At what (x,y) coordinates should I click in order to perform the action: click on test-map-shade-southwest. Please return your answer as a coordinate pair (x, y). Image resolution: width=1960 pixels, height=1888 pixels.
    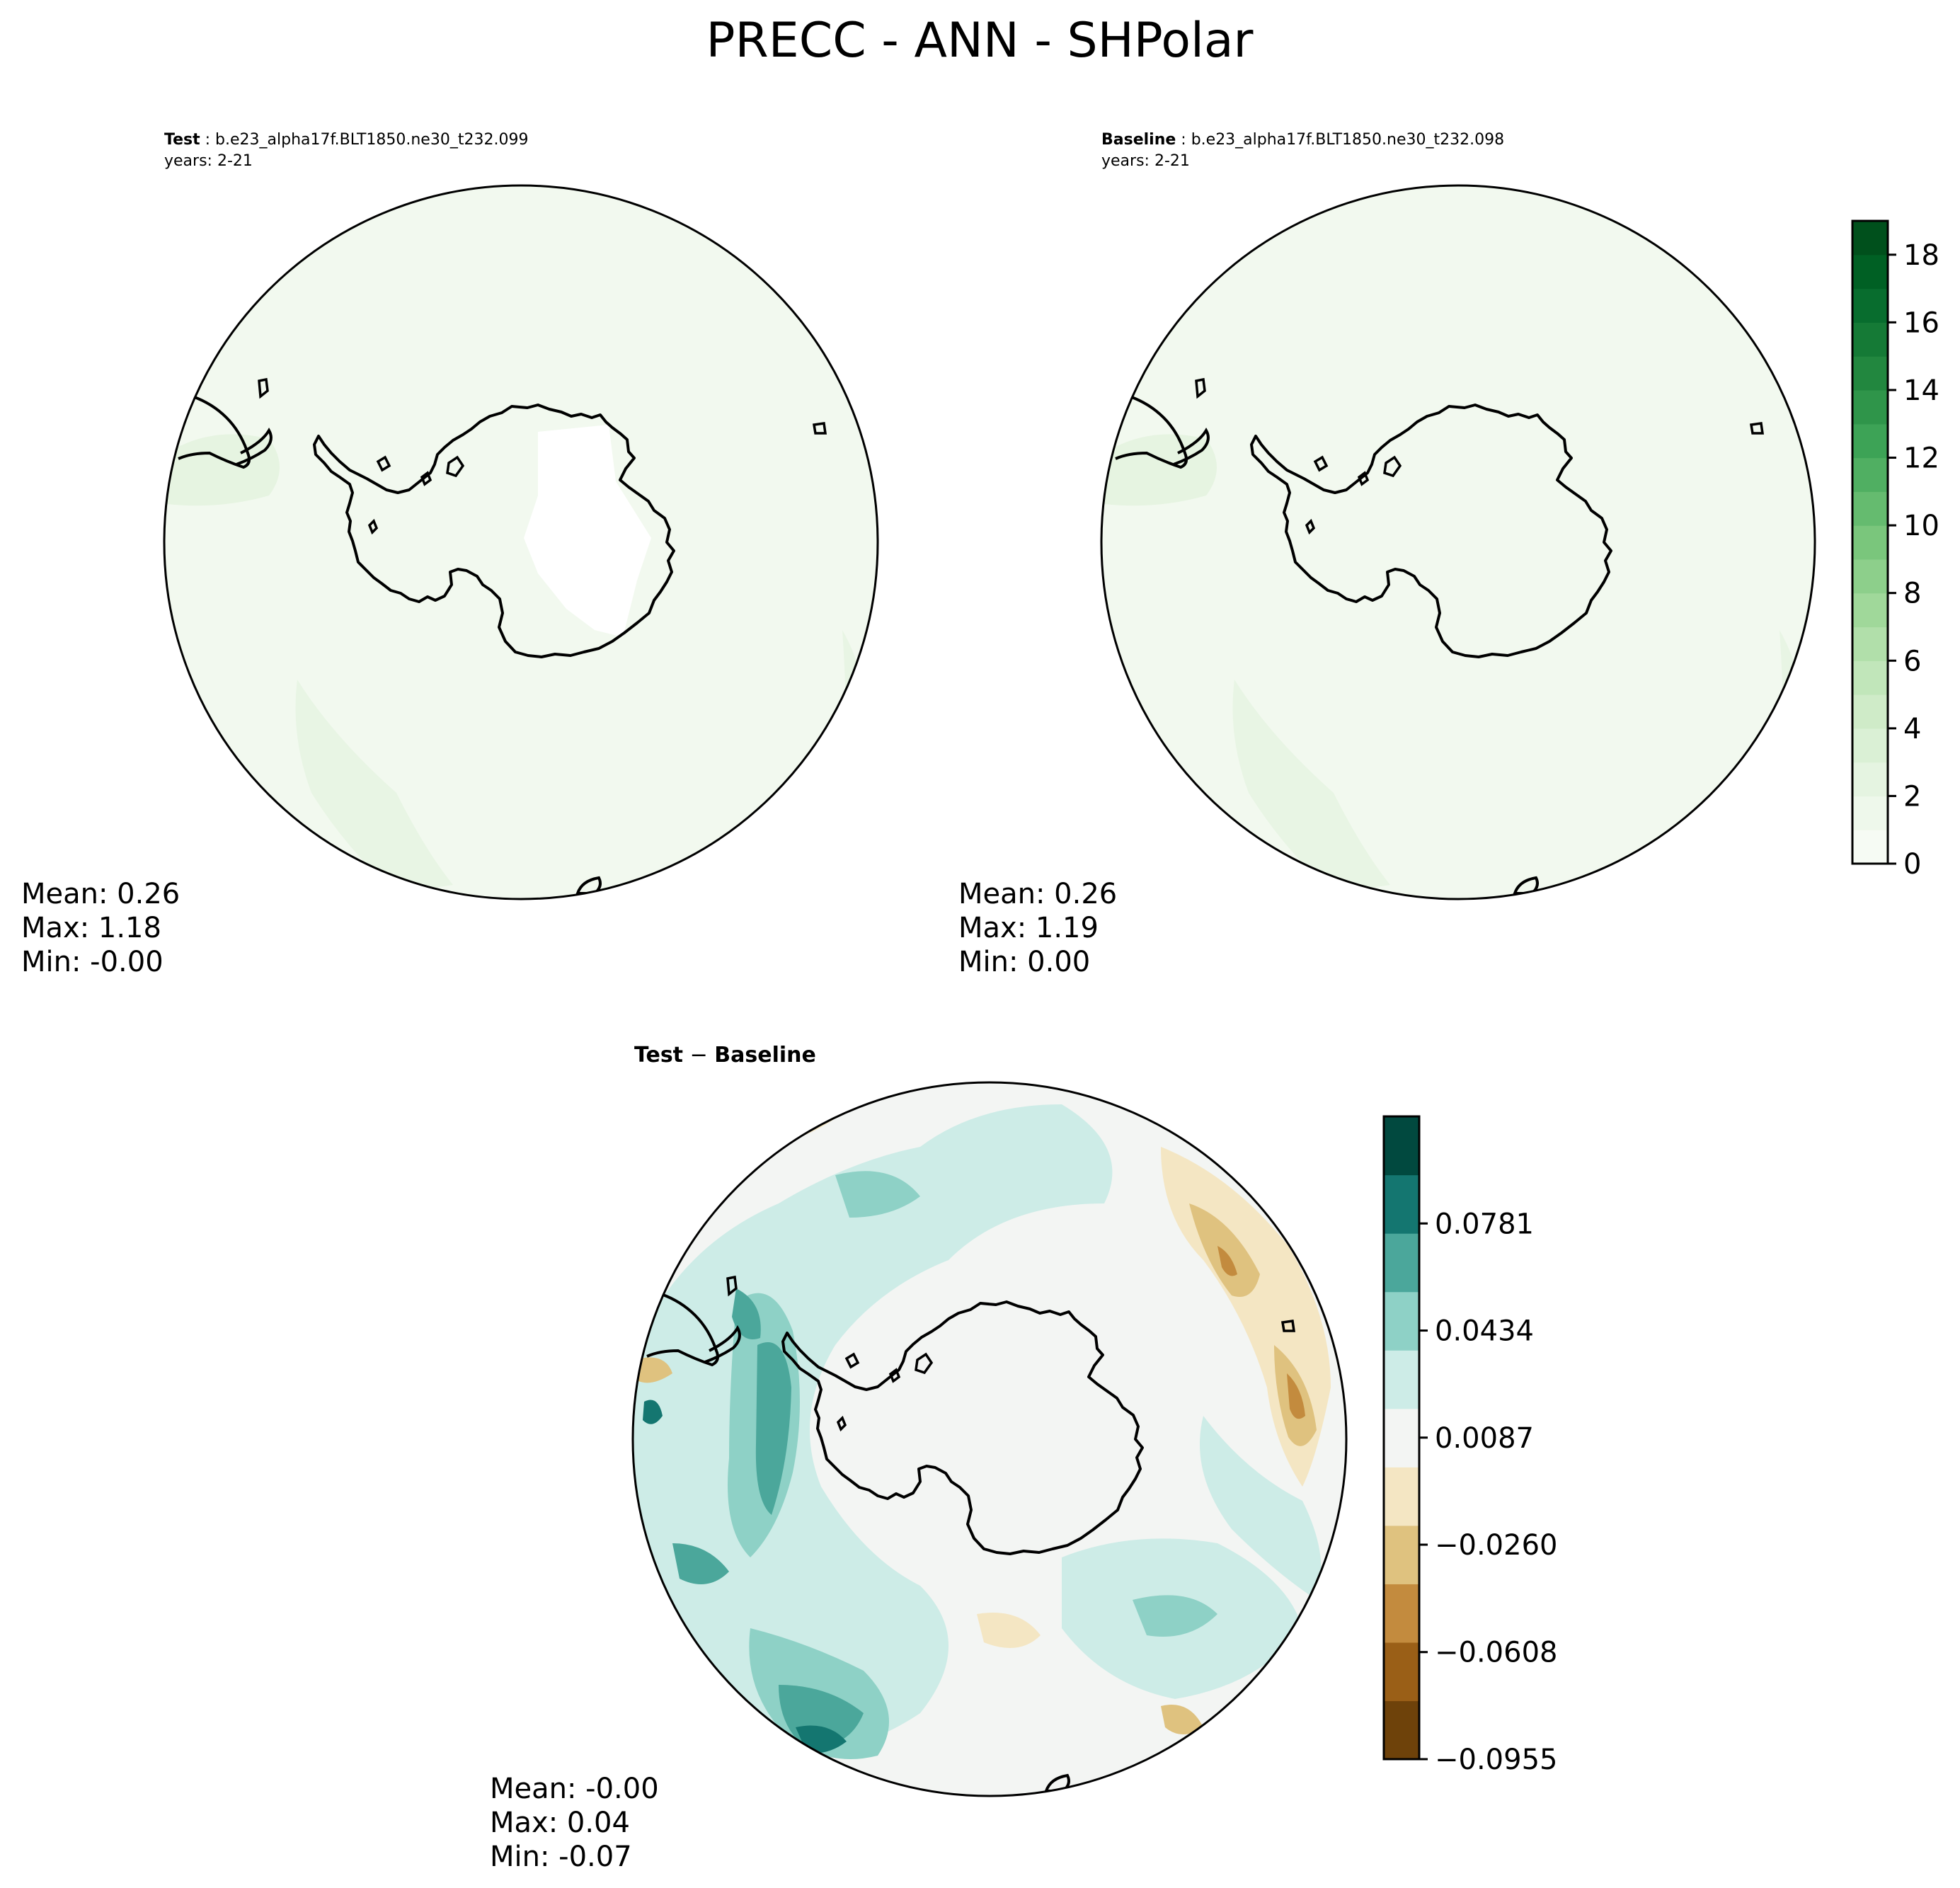
    Looking at the image, I should click on (374, 787).